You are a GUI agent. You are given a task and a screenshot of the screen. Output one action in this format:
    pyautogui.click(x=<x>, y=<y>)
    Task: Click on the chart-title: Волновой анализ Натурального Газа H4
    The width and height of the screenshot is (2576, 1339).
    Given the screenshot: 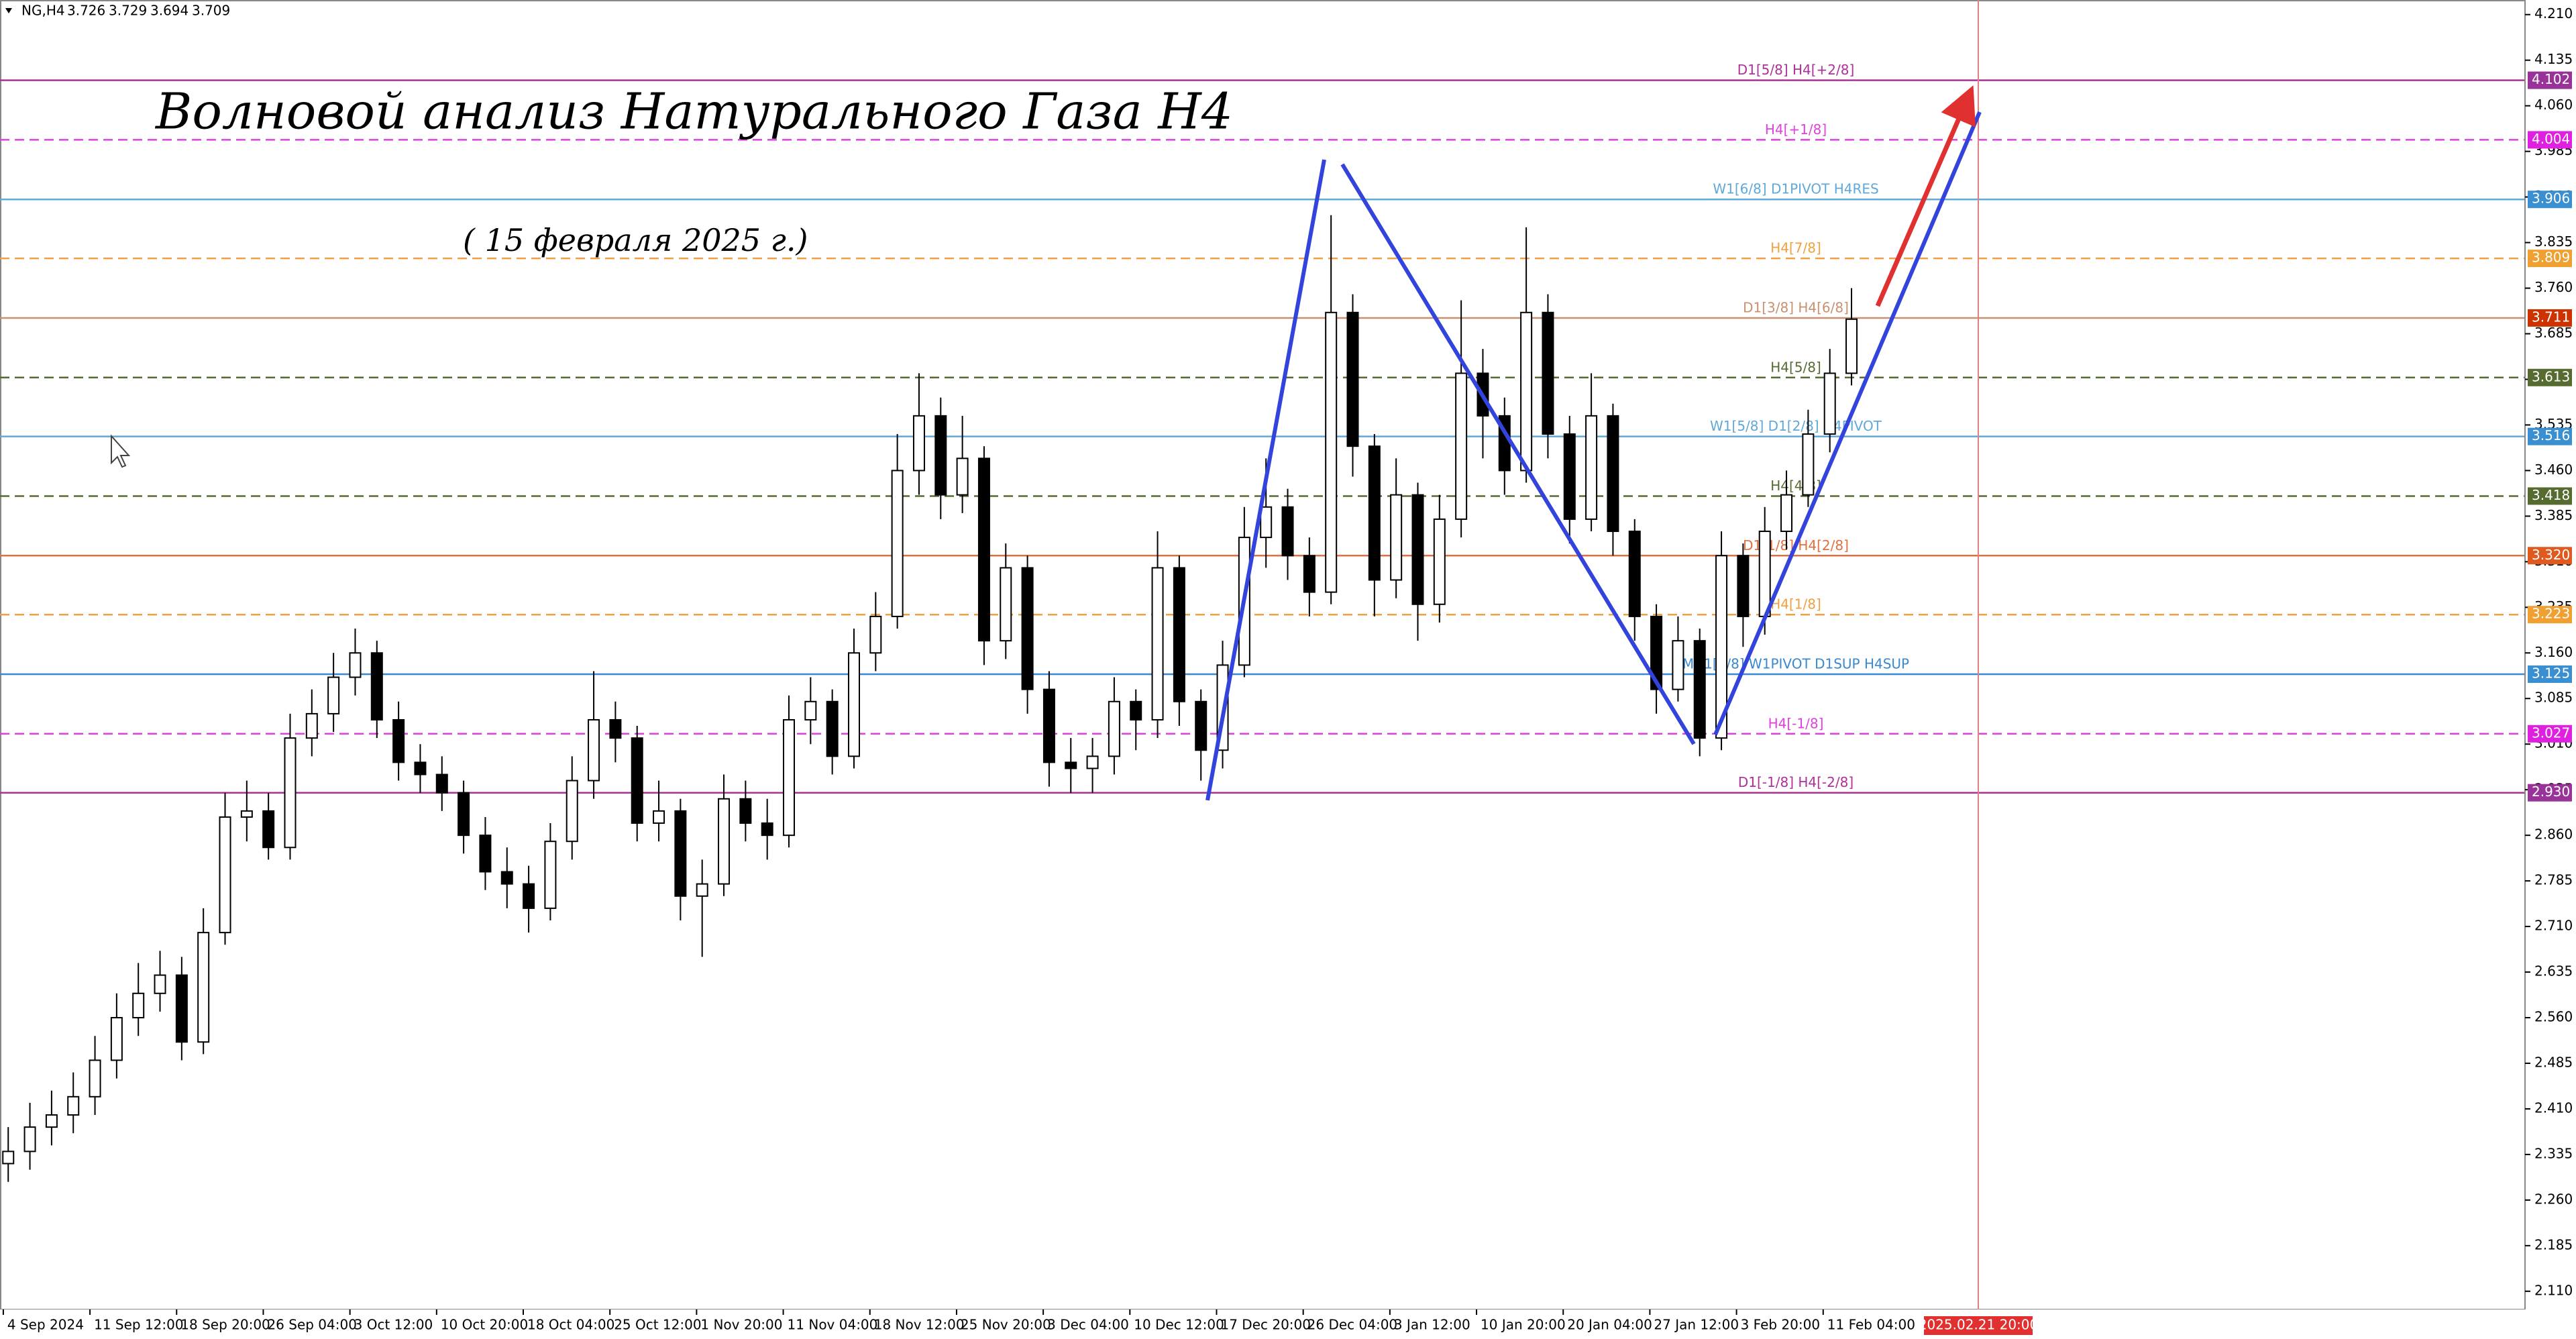 What is the action you would take?
    pyautogui.click(x=693, y=111)
    